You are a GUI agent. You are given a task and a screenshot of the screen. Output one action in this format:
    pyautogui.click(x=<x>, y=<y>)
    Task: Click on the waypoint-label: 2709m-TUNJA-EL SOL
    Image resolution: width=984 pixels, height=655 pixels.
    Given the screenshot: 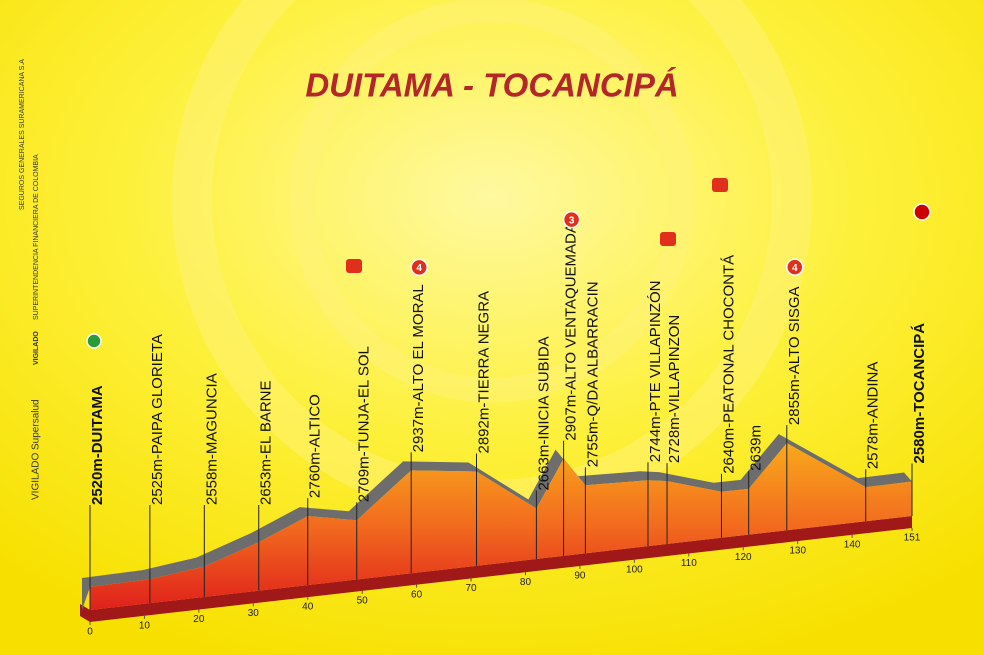 What is the action you would take?
    pyautogui.click(x=364, y=424)
    